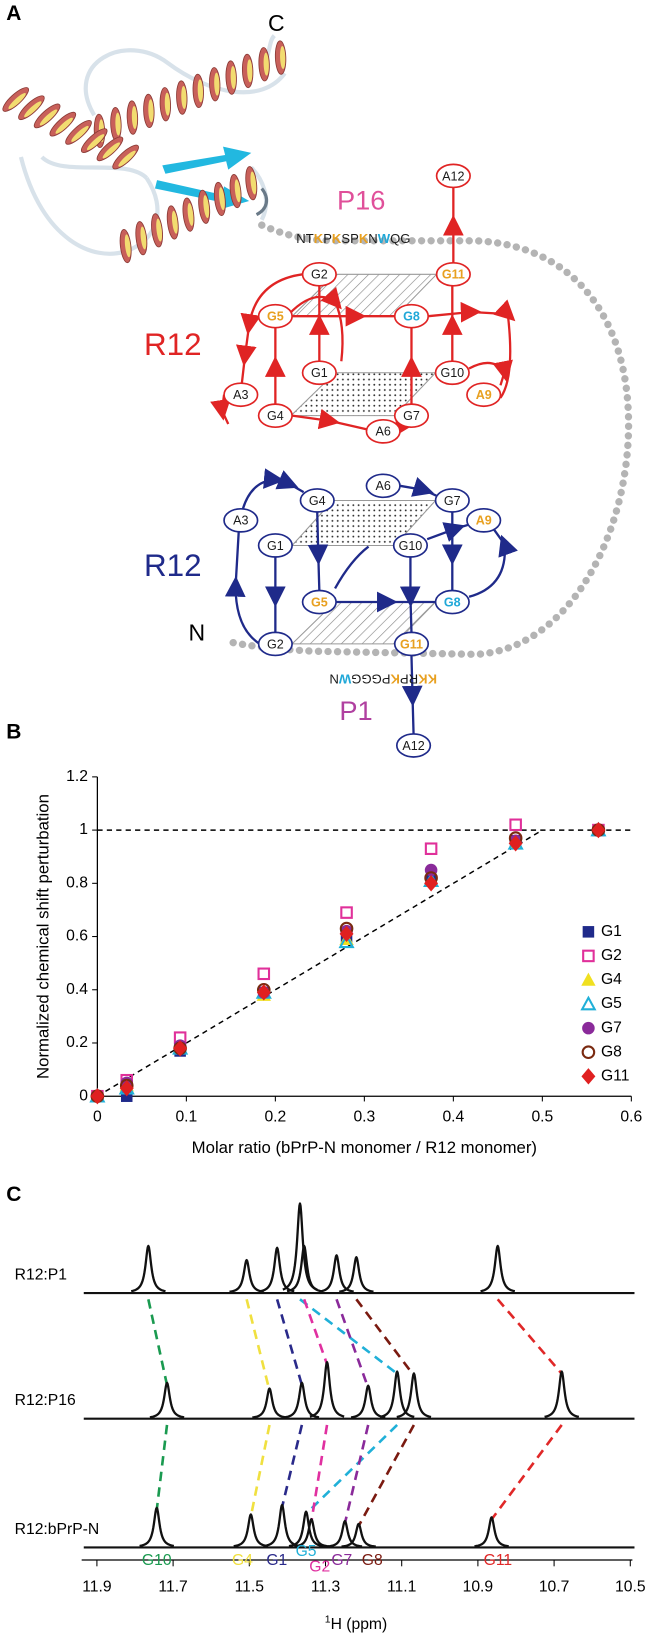 The height and width of the screenshot is (1648, 662). I want to click on loop, so click(262, 202).